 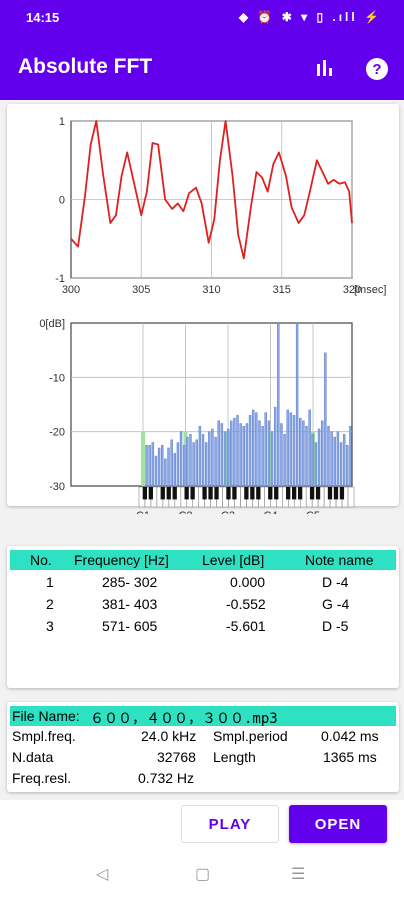 I want to click on help-icon: ?, so click(x=377, y=69).